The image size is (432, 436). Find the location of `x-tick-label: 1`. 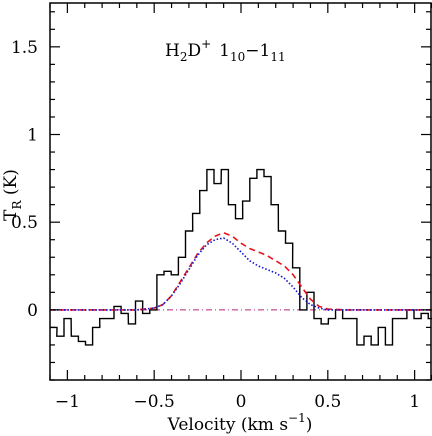

x-tick-label: 1 is located at coordinates (414, 402).